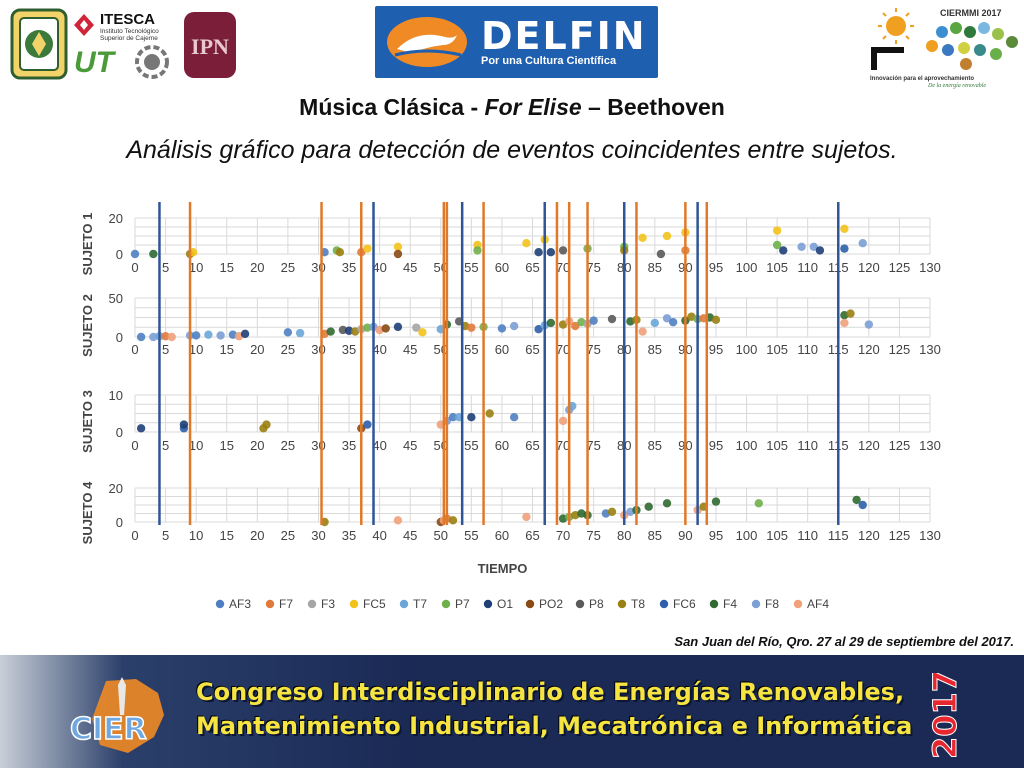 This screenshot has height=768, width=1024. I want to click on x-tick-label: 10, so click(196, 267).